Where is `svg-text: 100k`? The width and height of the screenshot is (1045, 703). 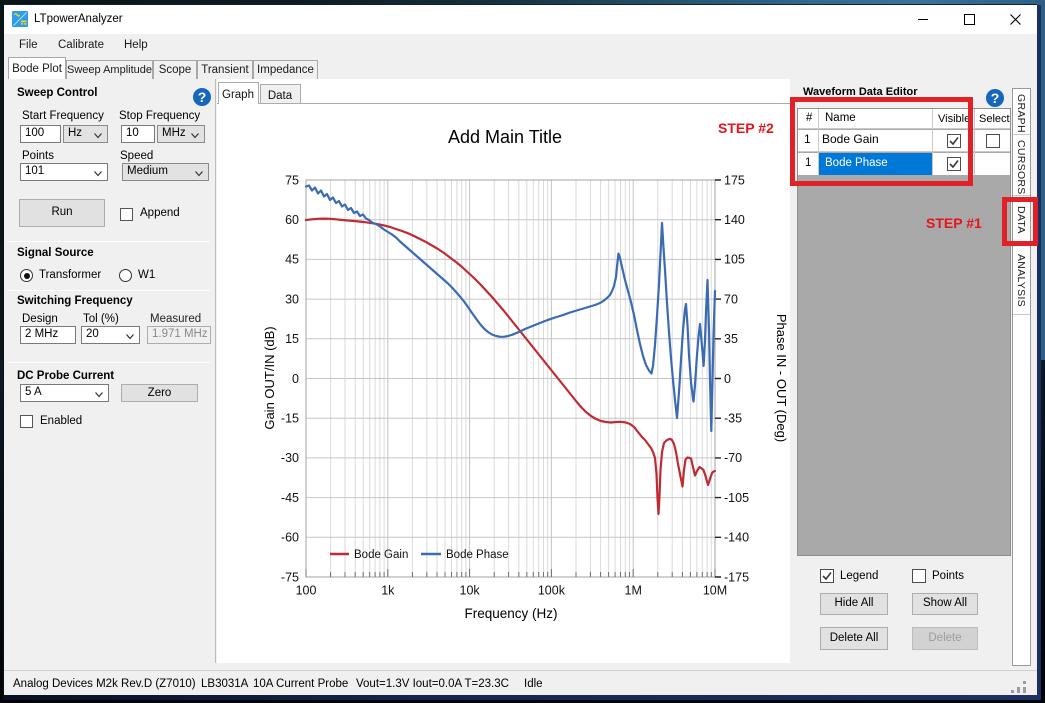 svg-text: 100k is located at coordinates (552, 591).